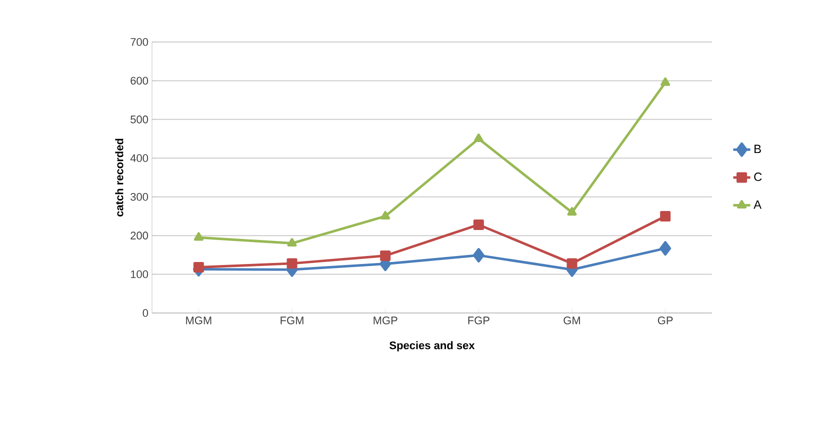 Image resolution: width=833 pixels, height=433 pixels. What do you see at coordinates (139, 236) in the screenshot?
I see `y-tick-label: 200` at bounding box center [139, 236].